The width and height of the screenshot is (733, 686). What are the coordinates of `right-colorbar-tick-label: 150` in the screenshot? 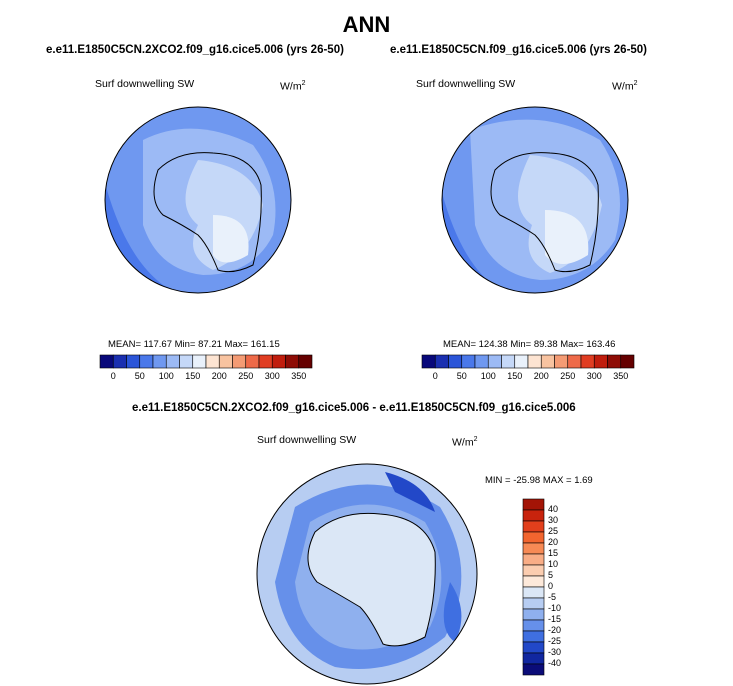 It's located at (515, 376).